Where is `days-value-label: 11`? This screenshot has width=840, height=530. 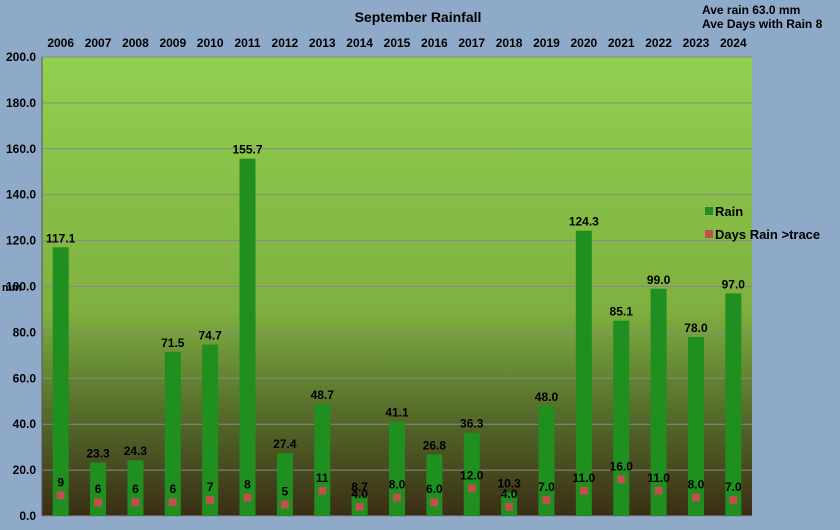 days-value-label: 11 is located at coordinates (322, 478).